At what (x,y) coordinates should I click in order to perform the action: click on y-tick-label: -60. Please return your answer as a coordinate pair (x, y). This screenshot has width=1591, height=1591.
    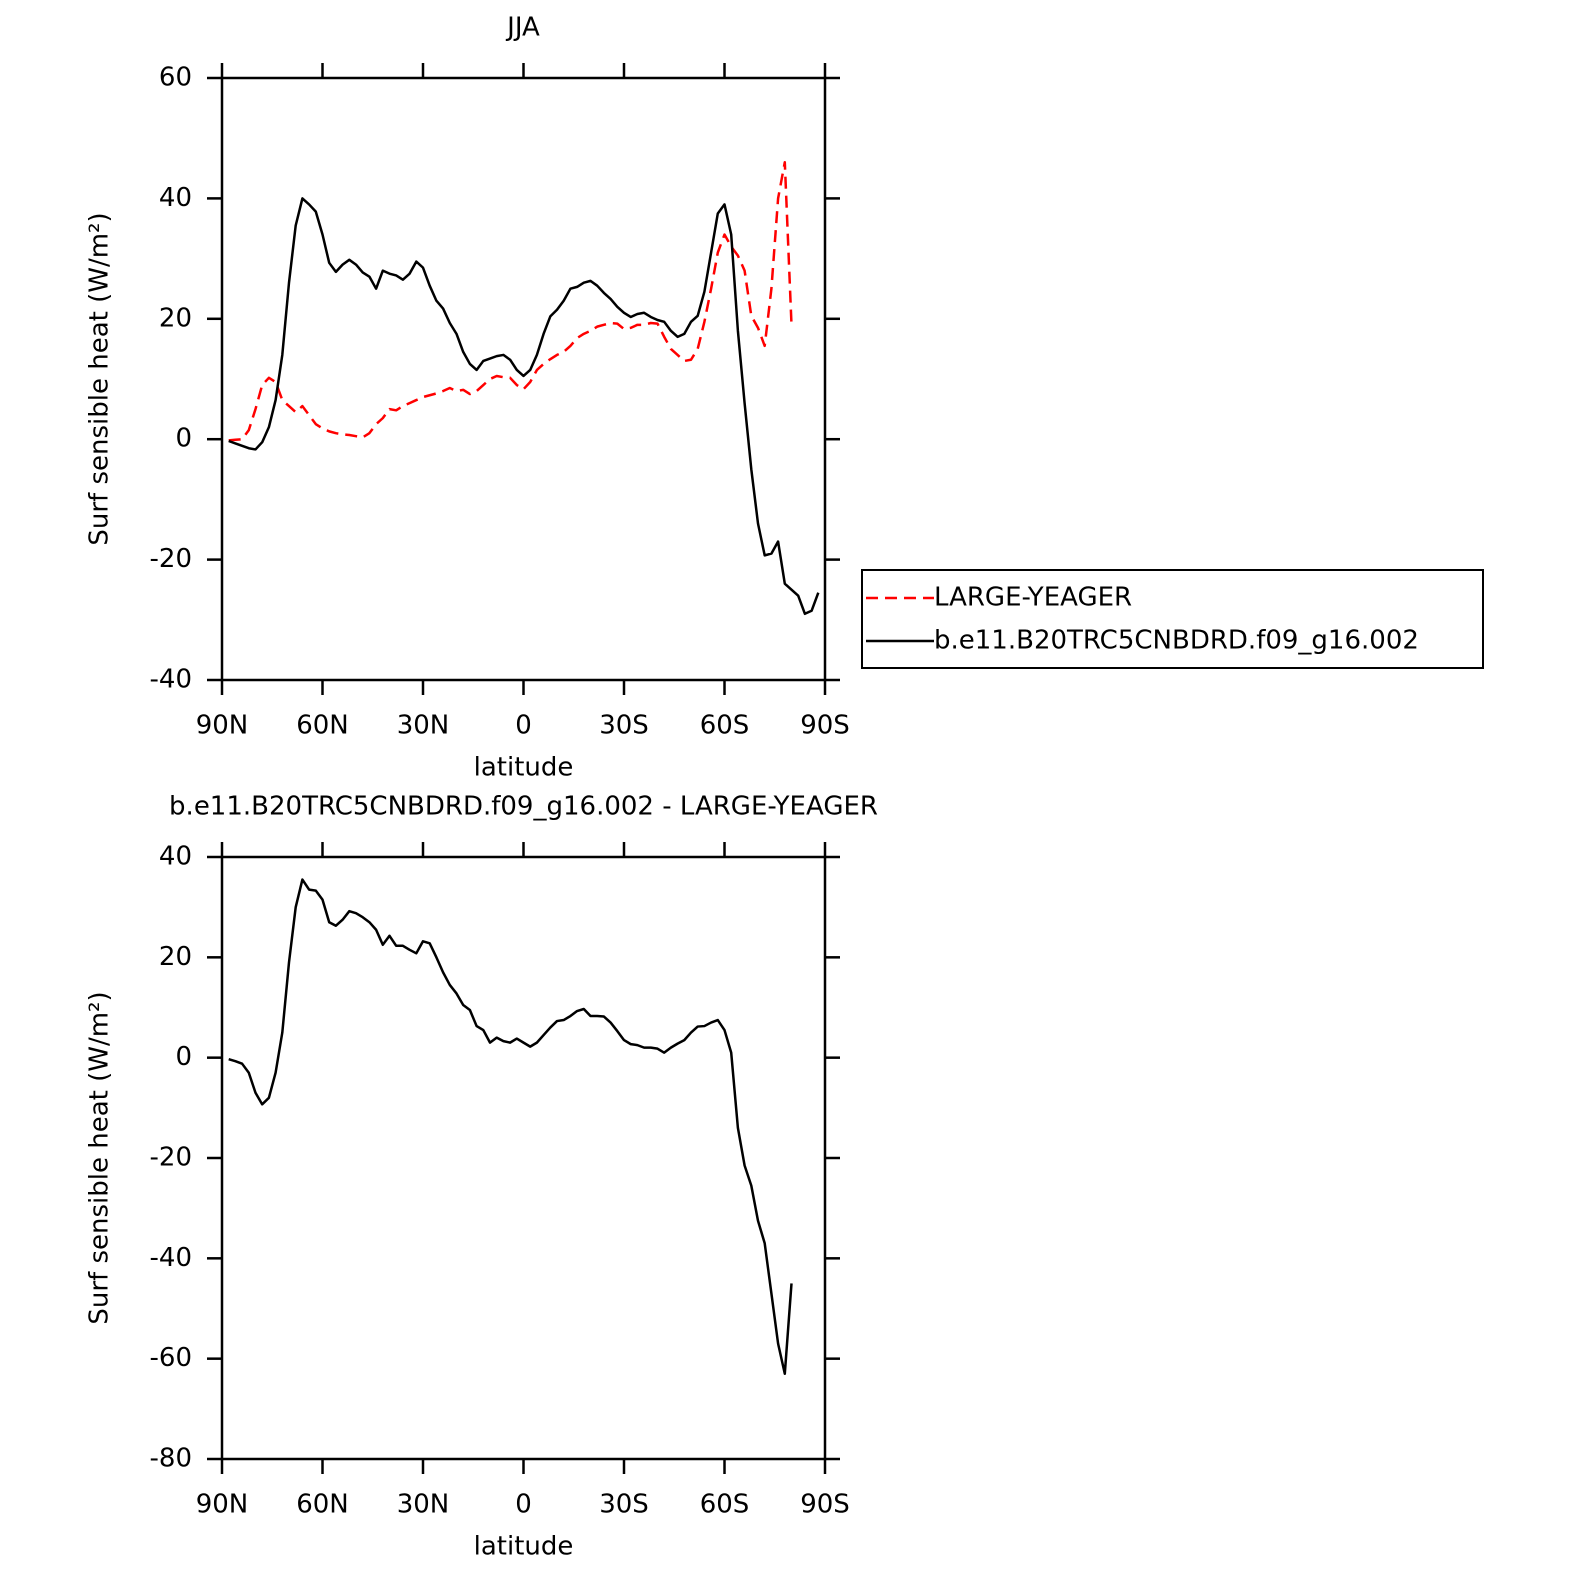
    Looking at the image, I should click on (171, 1358).